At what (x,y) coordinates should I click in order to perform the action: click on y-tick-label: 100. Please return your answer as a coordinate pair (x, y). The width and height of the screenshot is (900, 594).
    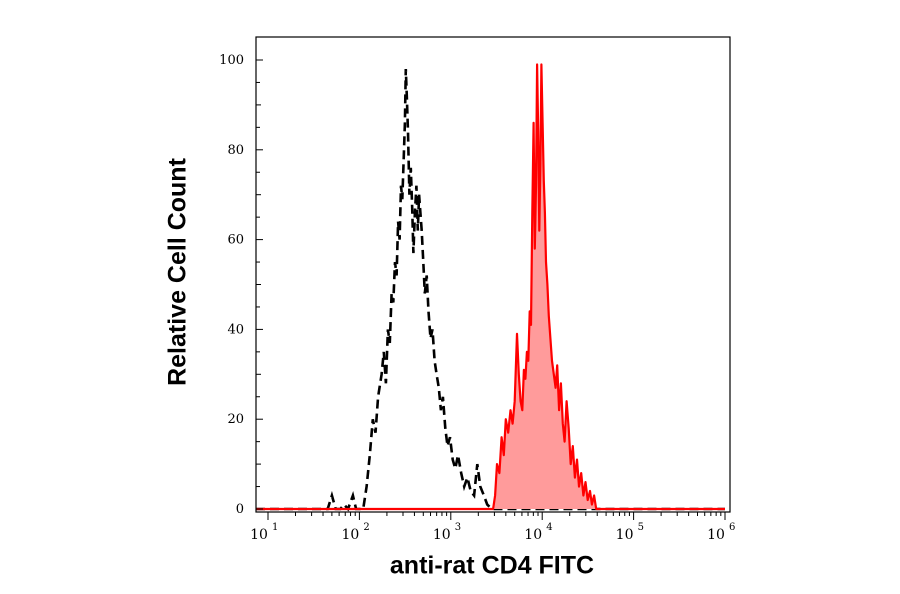
    Looking at the image, I should click on (231, 60).